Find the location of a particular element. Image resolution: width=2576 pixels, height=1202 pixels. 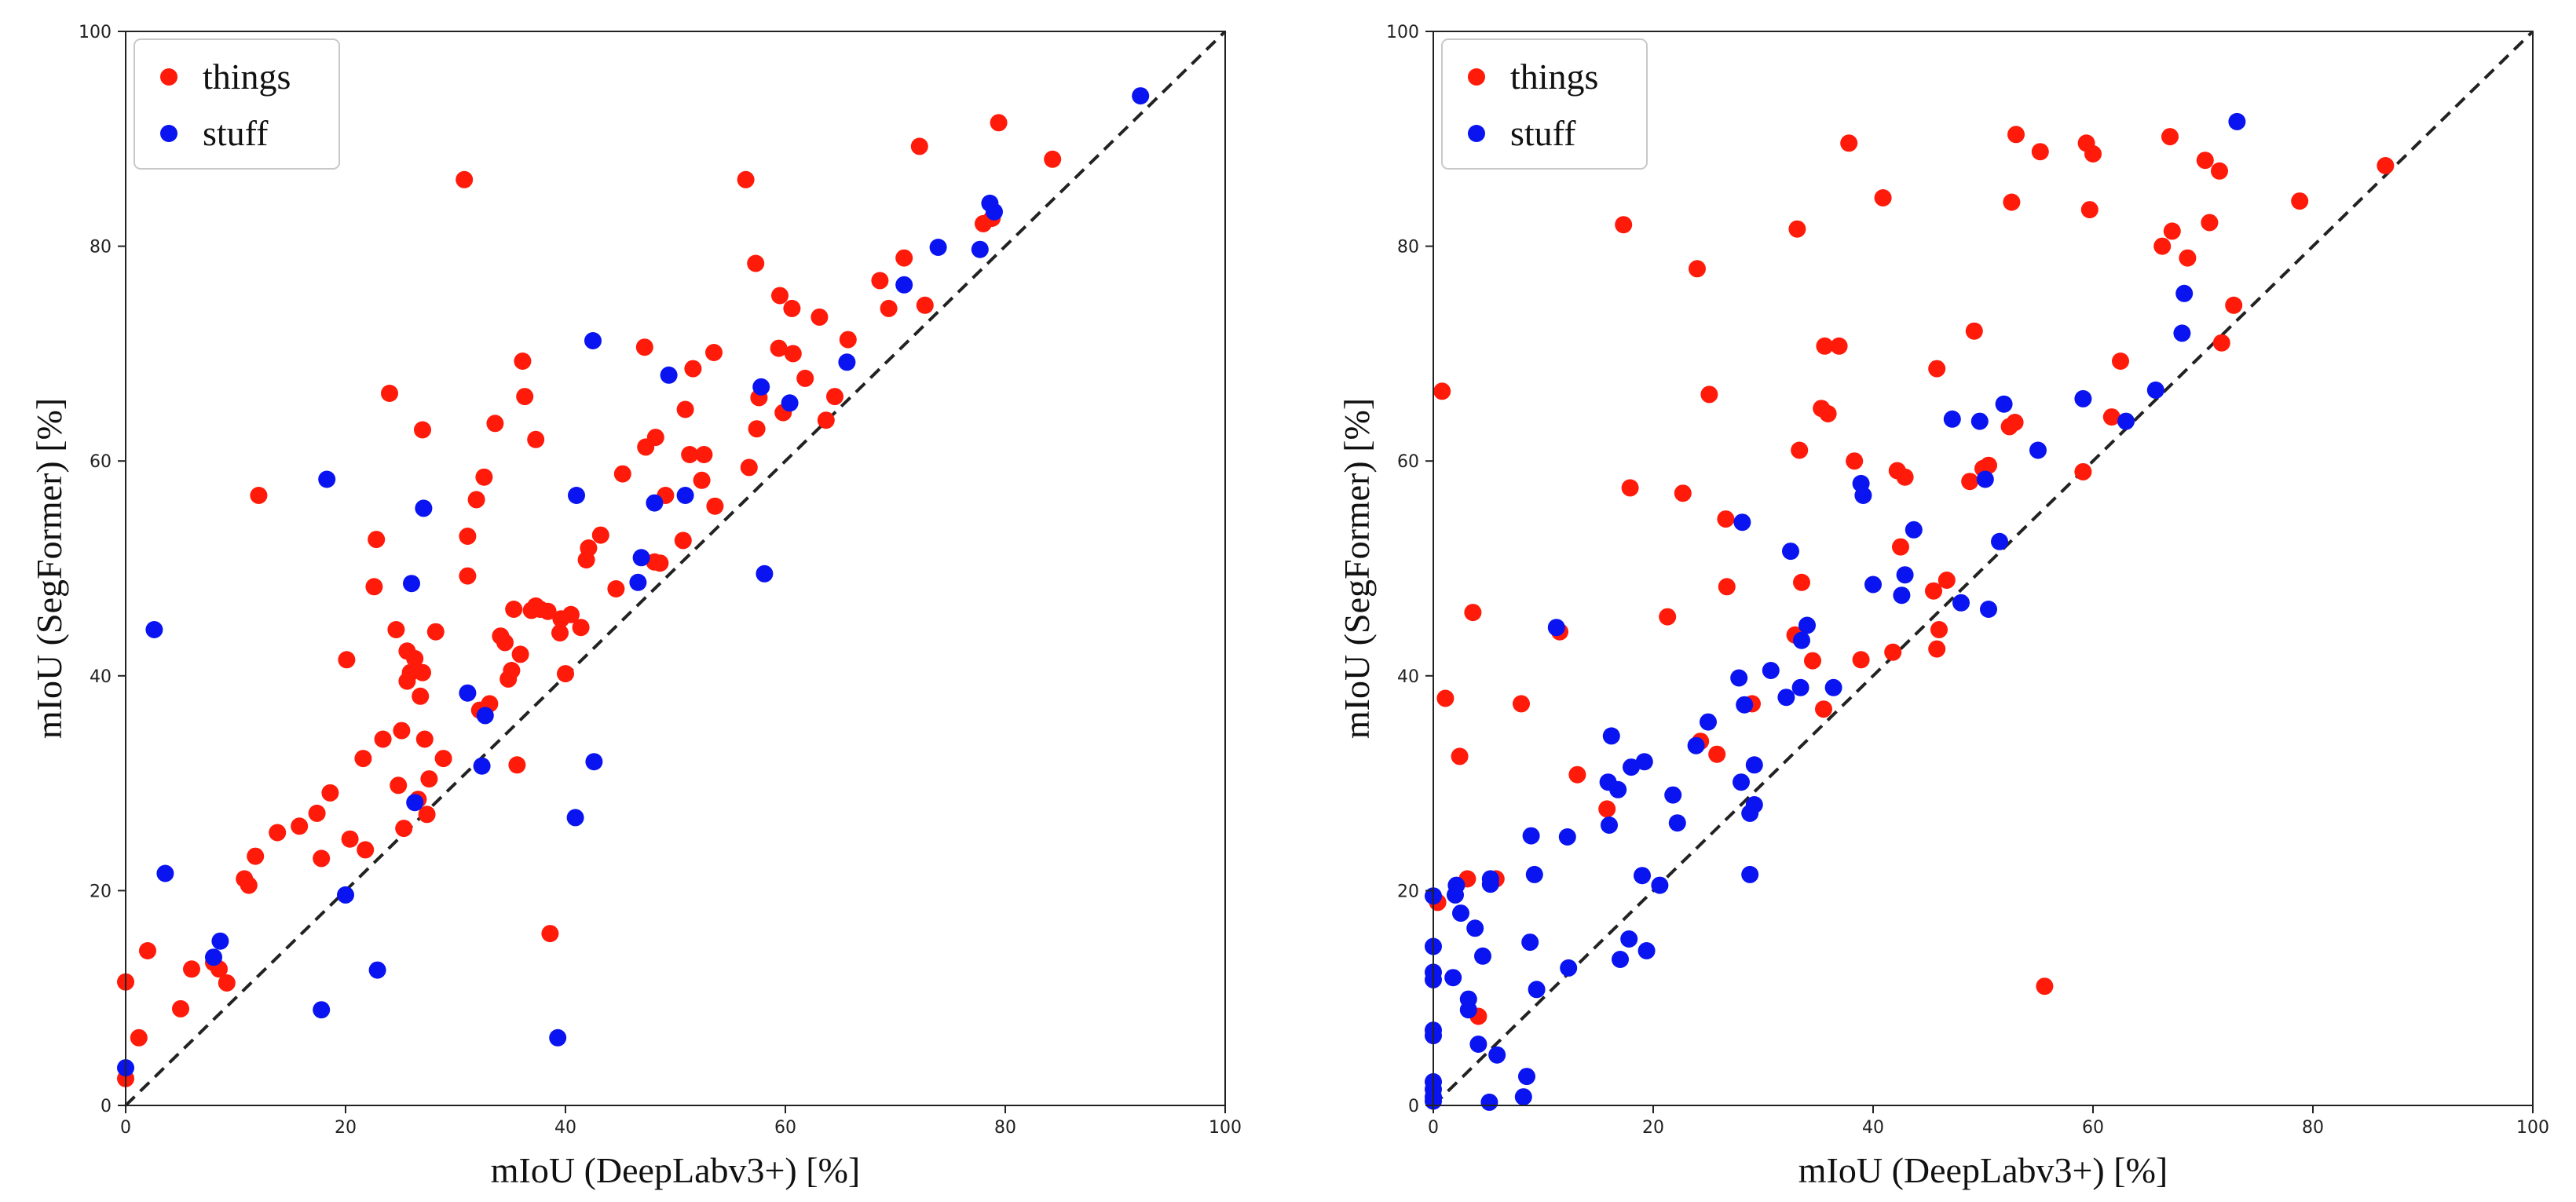

x-axis-title-right: mIoU (DeepLabv3+) [%] is located at coordinates (1983, 1170).